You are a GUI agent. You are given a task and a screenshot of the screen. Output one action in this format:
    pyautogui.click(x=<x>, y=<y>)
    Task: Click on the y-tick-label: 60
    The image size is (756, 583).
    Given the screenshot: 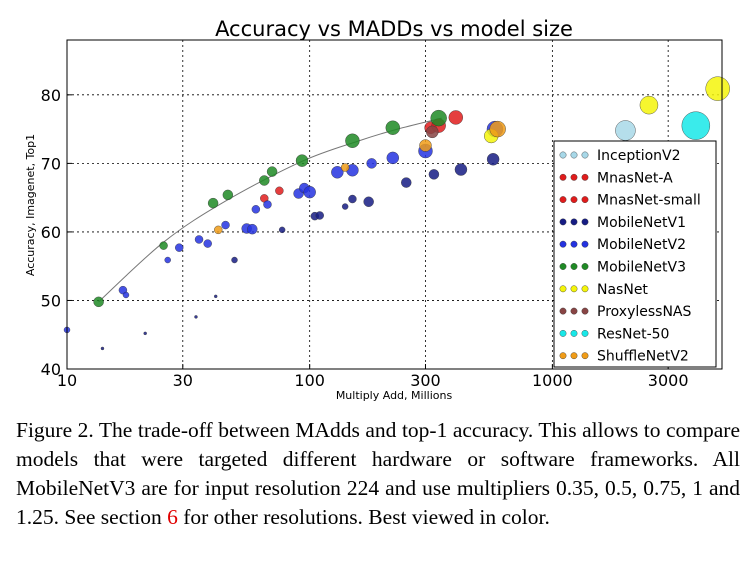 What is the action you would take?
    pyautogui.click(x=51, y=232)
    